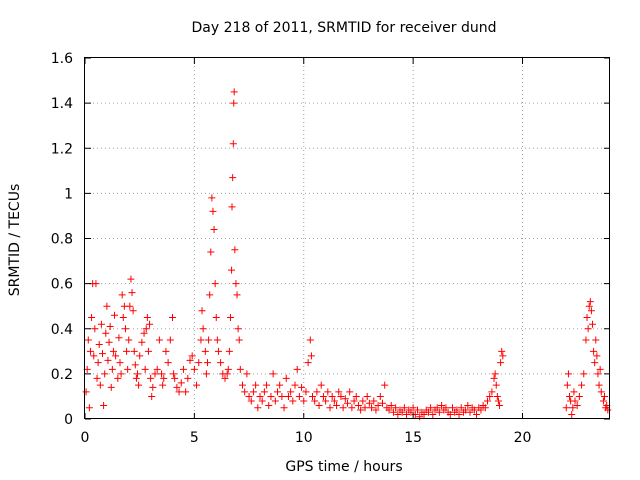 The image size is (640, 480). I want to click on x-axis-label: GPS time / hours, so click(343, 467).